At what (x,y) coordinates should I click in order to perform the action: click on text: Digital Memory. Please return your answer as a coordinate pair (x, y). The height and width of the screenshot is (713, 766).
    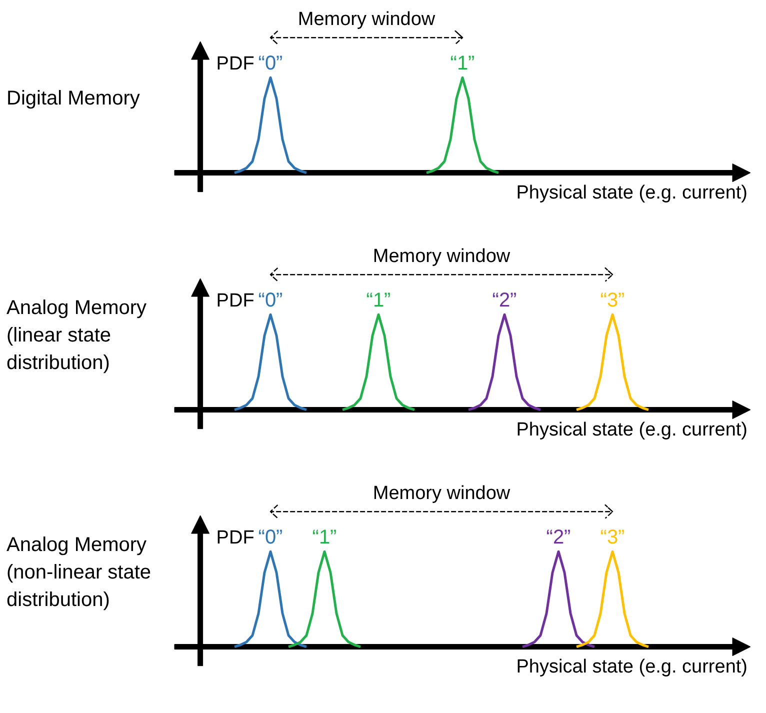
    Looking at the image, I should click on (73, 99).